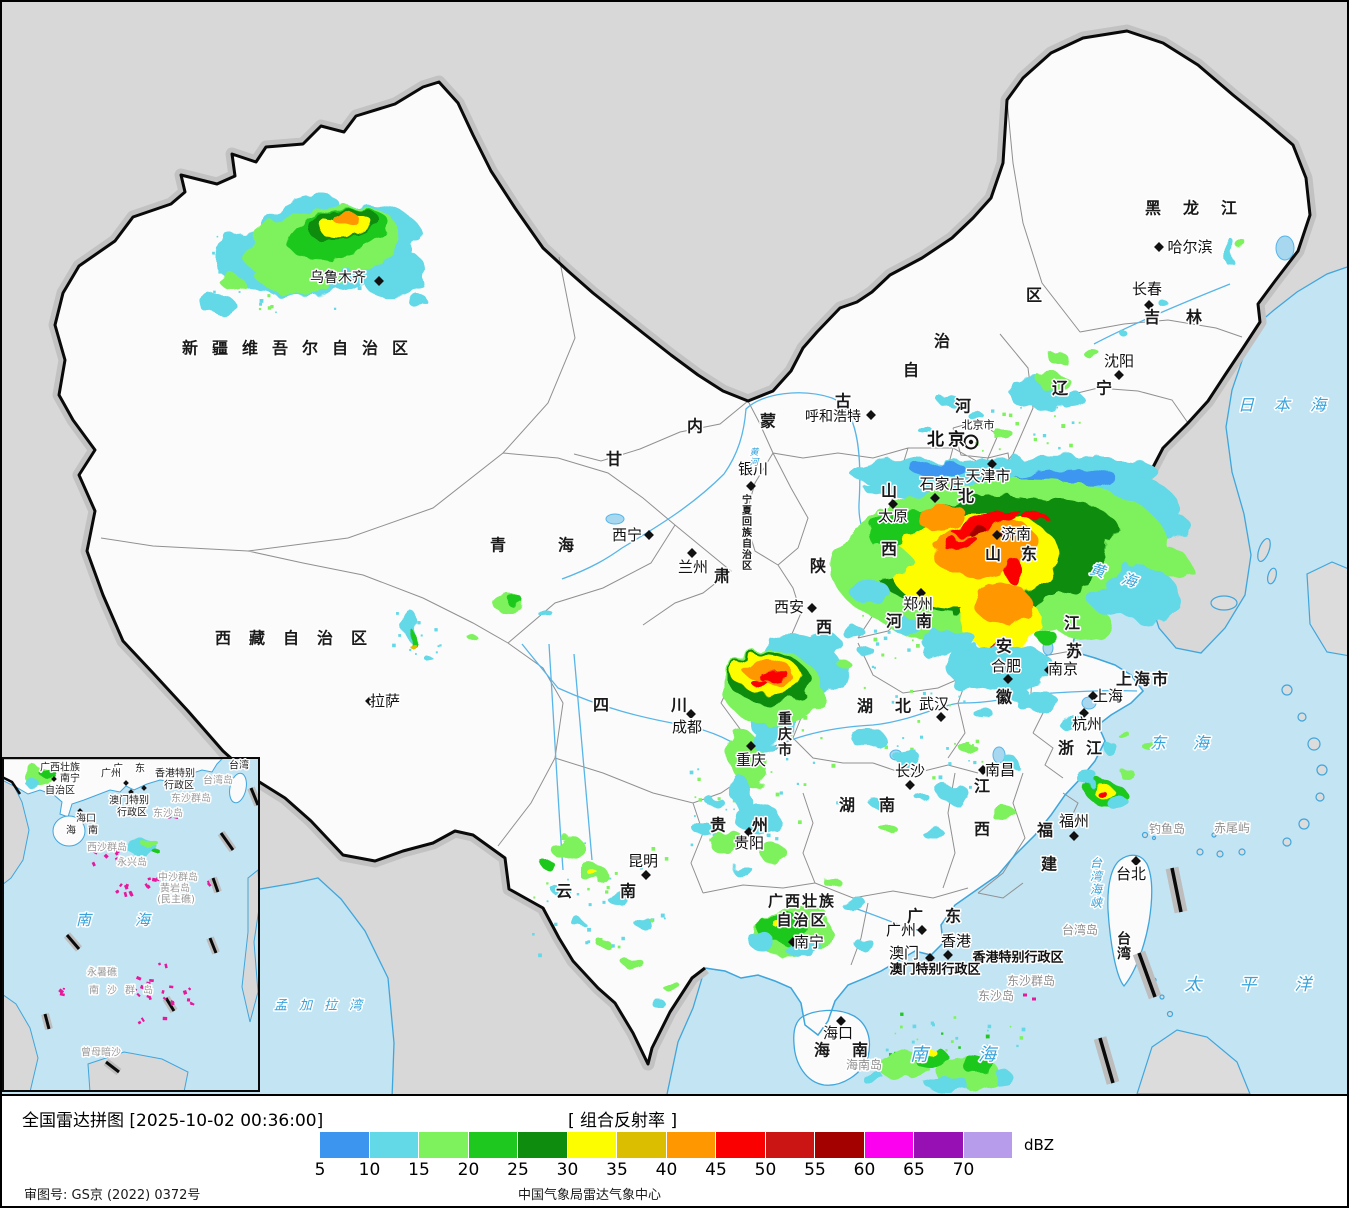 Image resolution: width=1349 pixels, height=1208 pixels. I want to click on city-label: 石家庄, so click(941, 484).